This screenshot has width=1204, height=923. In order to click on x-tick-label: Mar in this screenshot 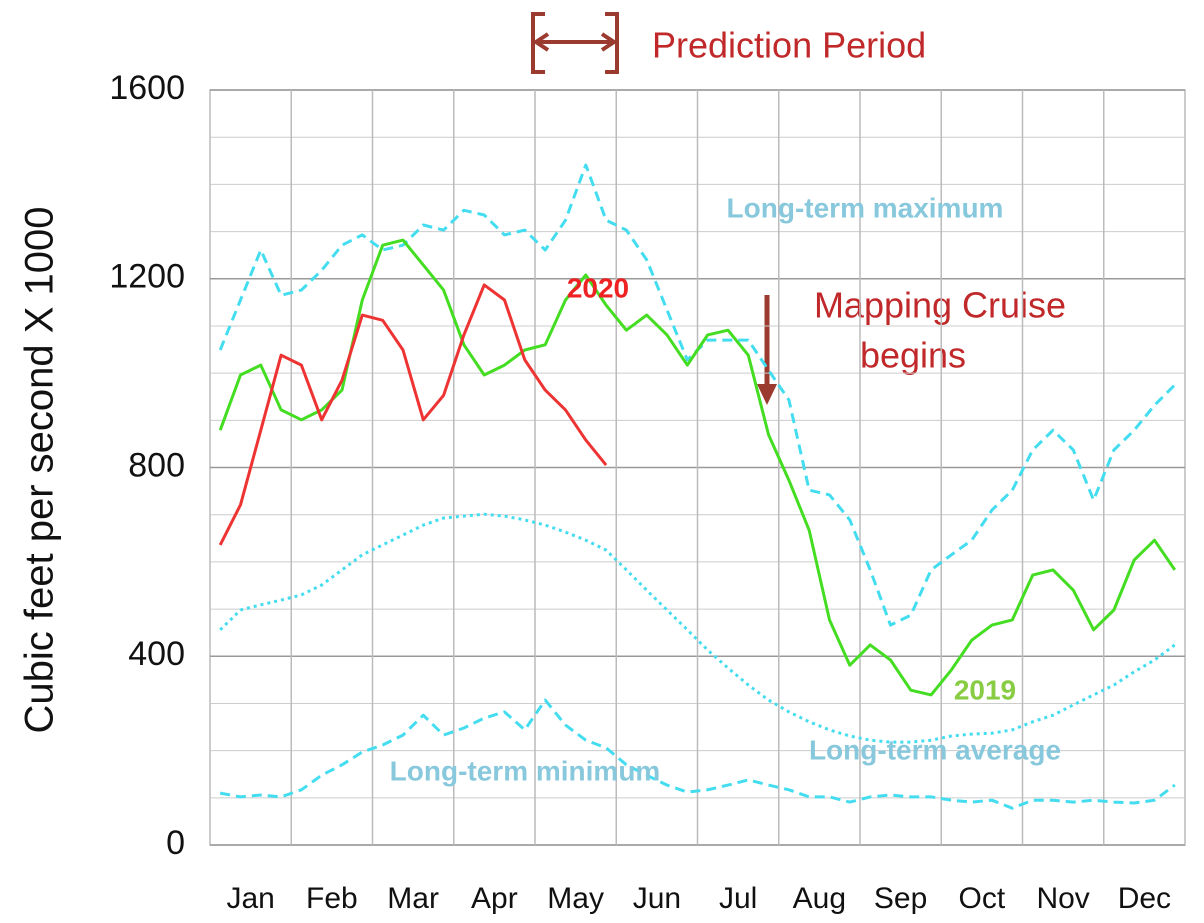, I will do `click(413, 898)`.